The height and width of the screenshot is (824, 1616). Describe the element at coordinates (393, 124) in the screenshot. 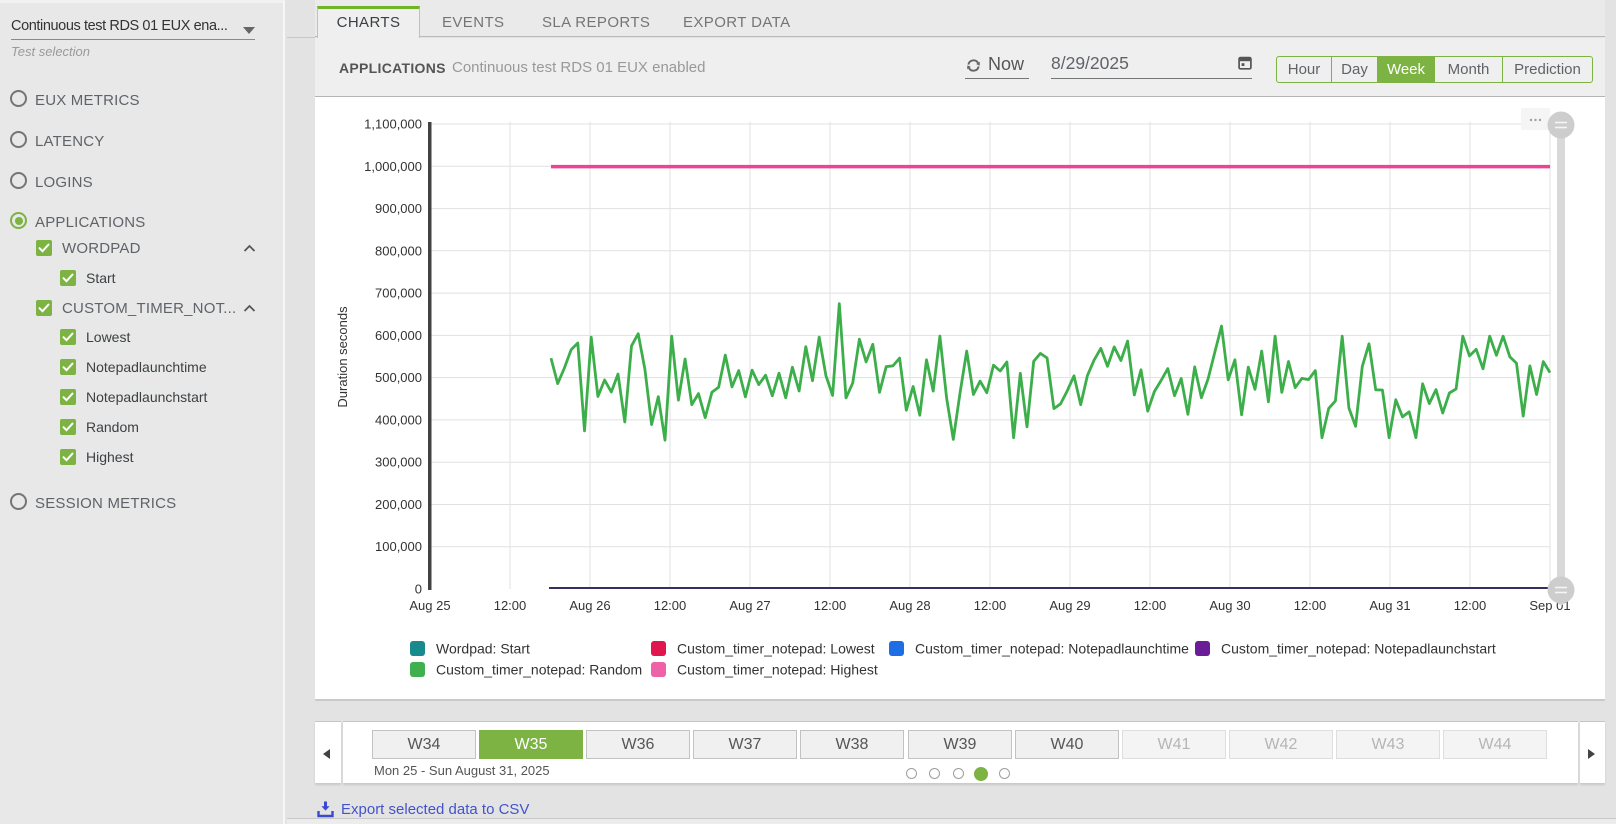

I see `svg-text: 1,100,000` at that location.